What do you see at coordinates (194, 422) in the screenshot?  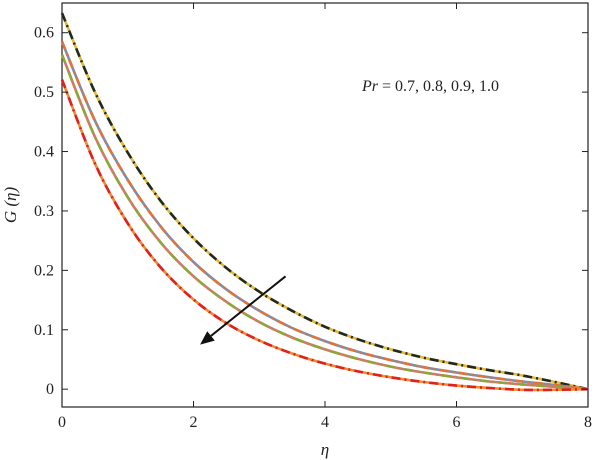 I see `x-tick-label: 2` at bounding box center [194, 422].